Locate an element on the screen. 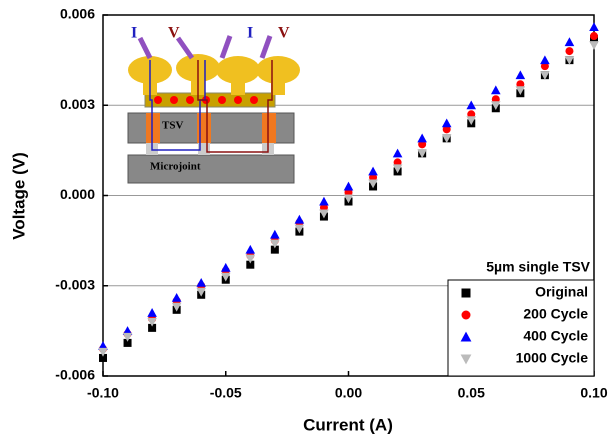  x-tick-label: 0.10 is located at coordinates (593, 393).